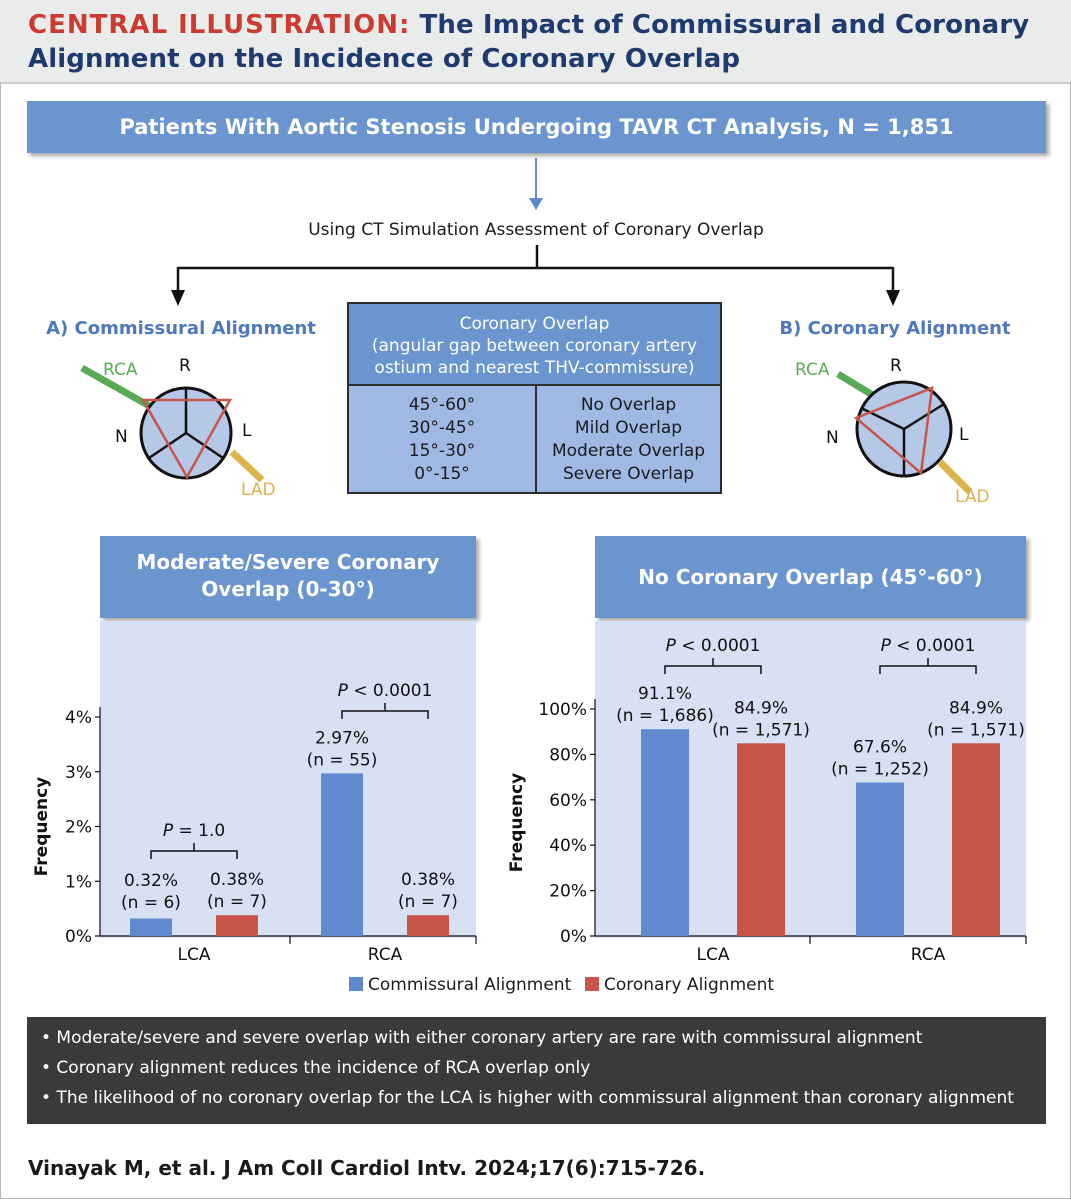  I want to click on y-tick-label: 40%, so click(568, 846).